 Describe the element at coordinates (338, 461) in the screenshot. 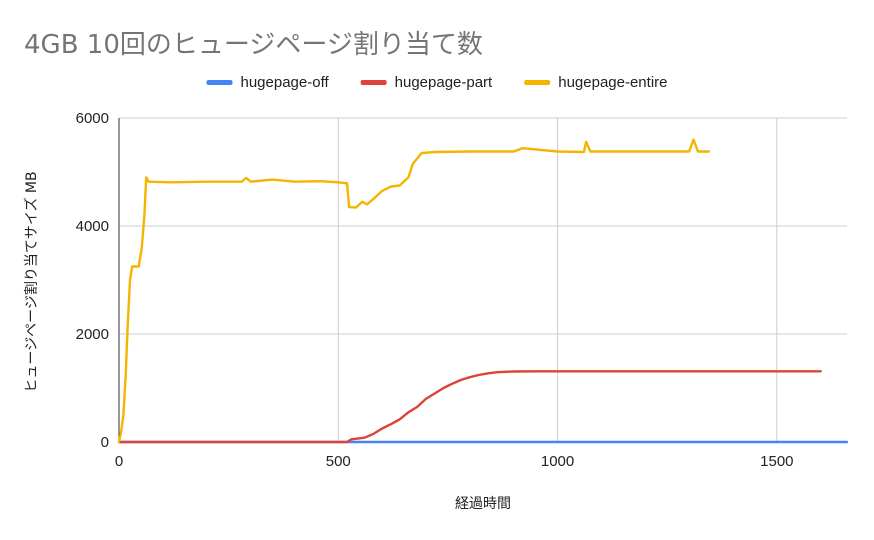

I see `x-tick-label: 500` at that location.